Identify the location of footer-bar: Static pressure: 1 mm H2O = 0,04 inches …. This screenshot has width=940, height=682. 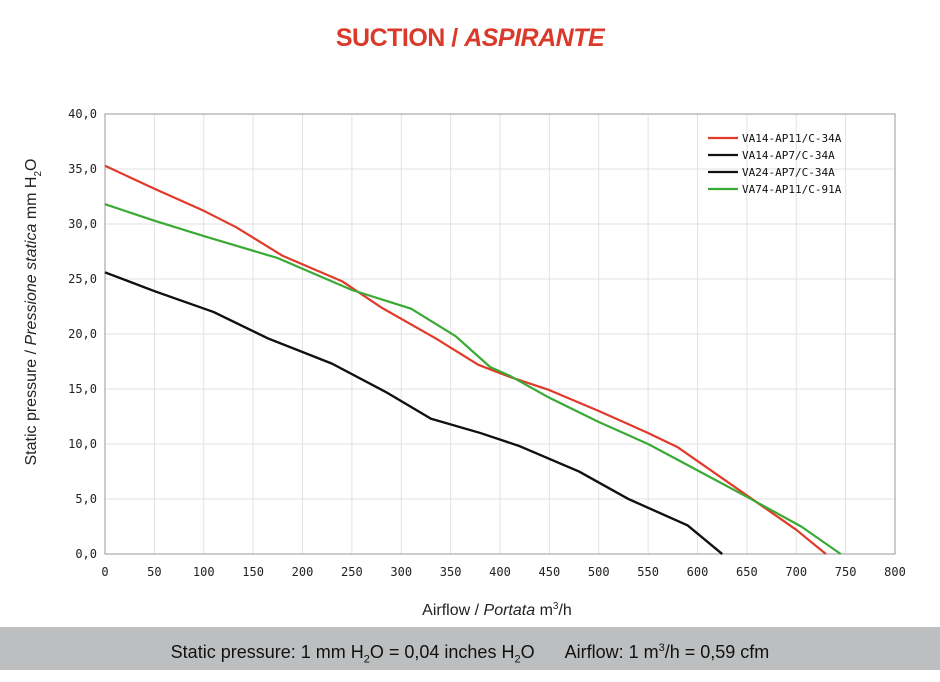
(470, 648).